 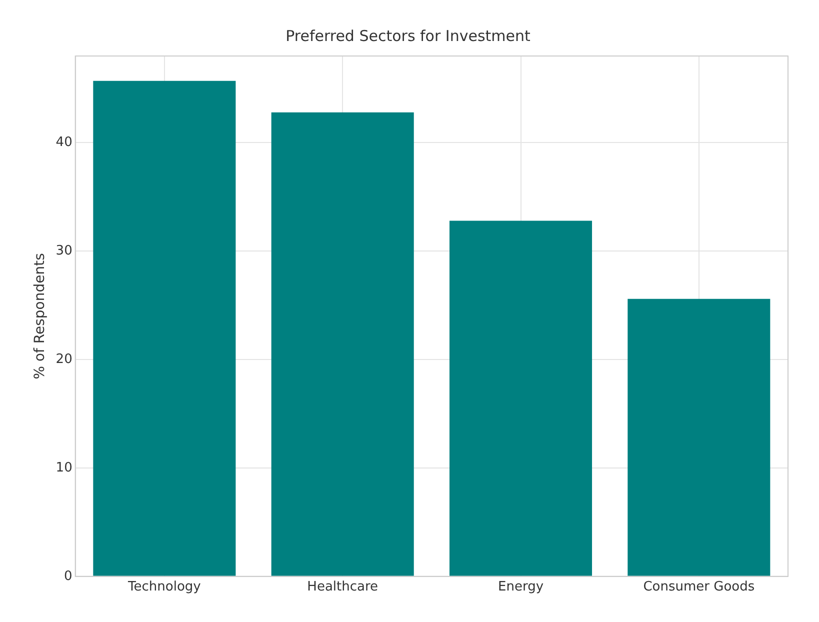 I want to click on chart-title: Preferred Sectors for Investment, so click(x=408, y=35).